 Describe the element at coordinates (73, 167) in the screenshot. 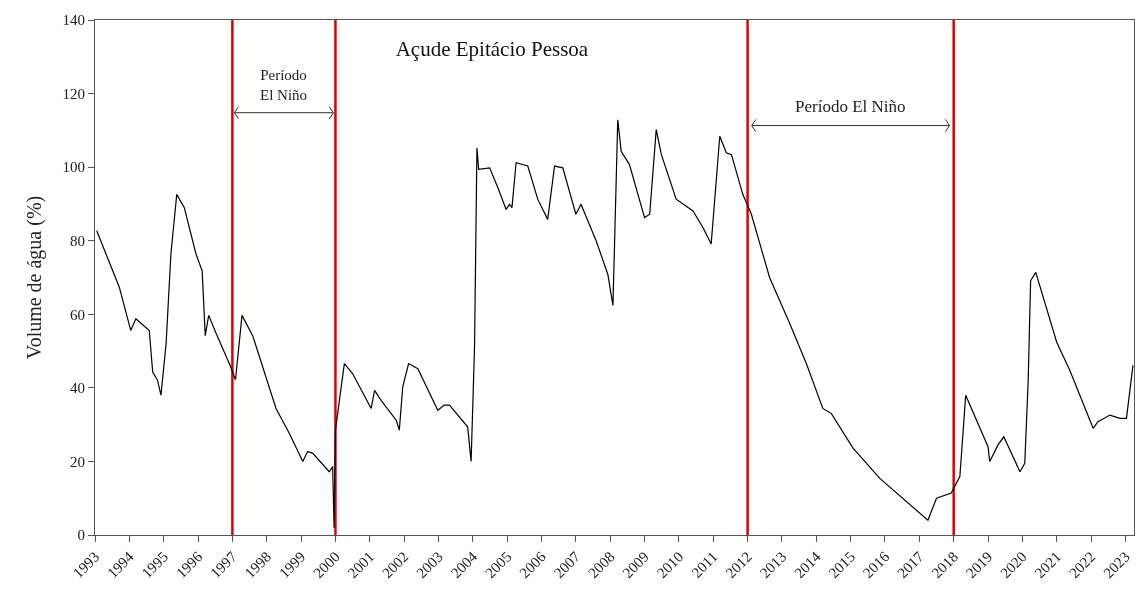

I see `y-tick-label: 100` at that location.